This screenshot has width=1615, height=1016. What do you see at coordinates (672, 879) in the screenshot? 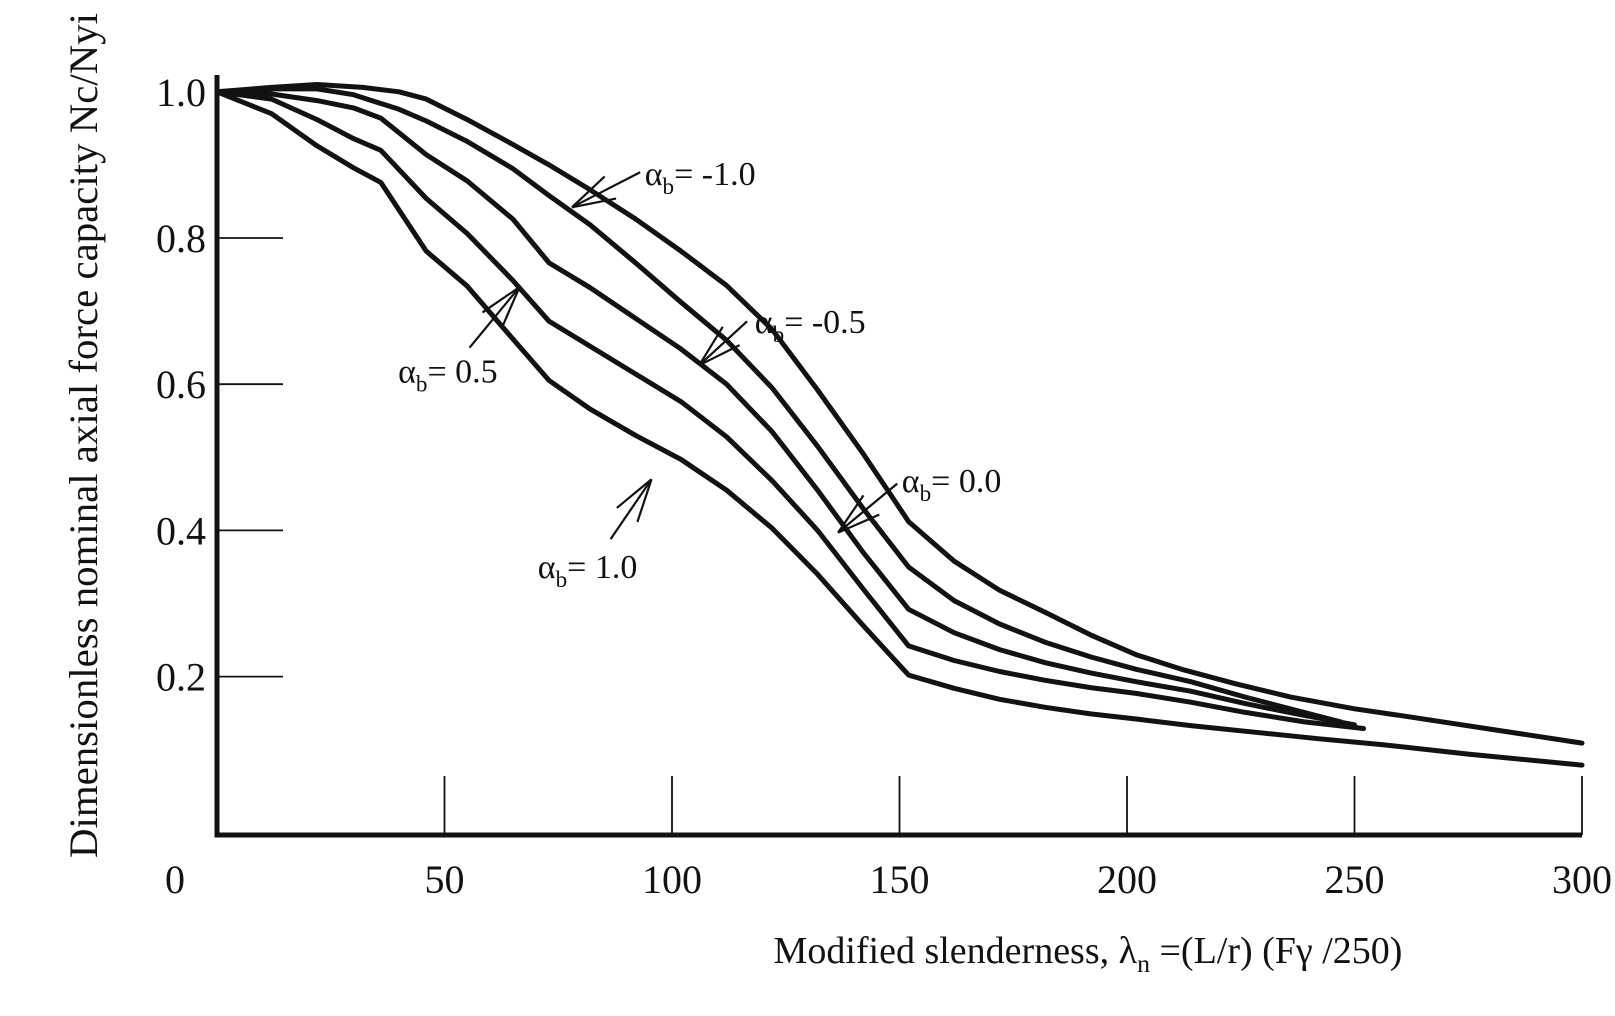
I see `x-tick-label: 100` at bounding box center [672, 879].